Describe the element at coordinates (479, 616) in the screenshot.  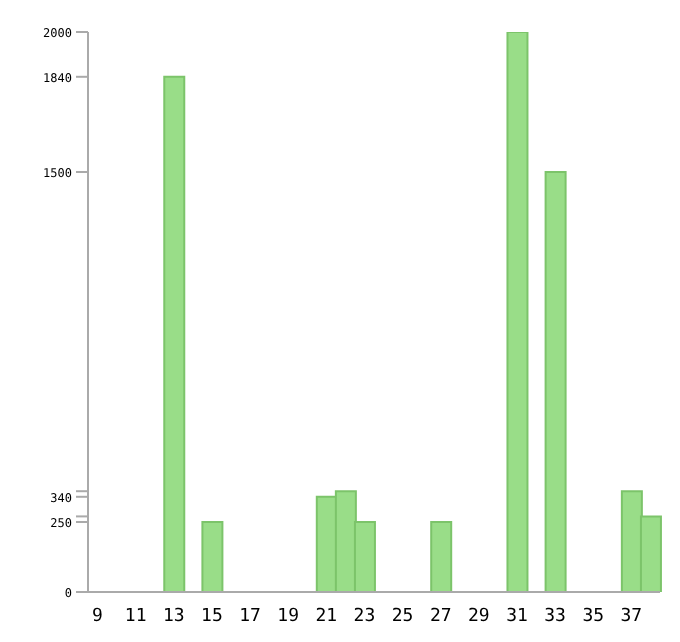
I see `x-tick-label: 29` at that location.